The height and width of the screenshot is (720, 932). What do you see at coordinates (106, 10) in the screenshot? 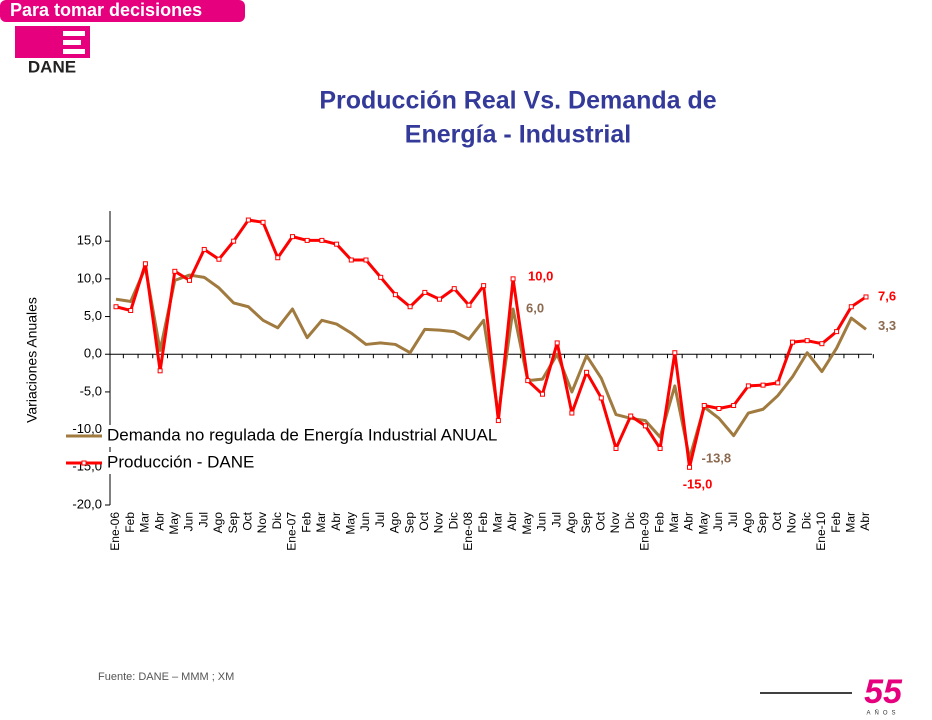
I see `tagline: Para tomar decisiones` at bounding box center [106, 10].